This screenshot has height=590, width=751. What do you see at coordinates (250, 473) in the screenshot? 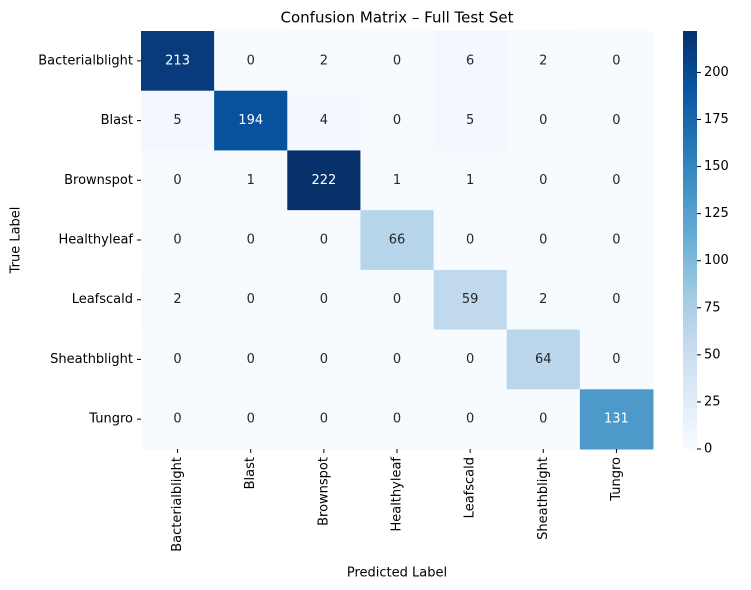
I see `x-tick-label: Blast` at bounding box center [250, 473].